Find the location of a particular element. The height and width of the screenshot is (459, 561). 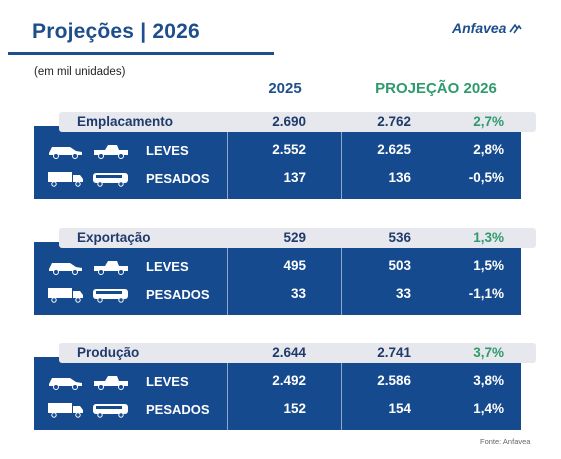

table-row: PESADOS 33 33 -1,1% is located at coordinates (277, 295).